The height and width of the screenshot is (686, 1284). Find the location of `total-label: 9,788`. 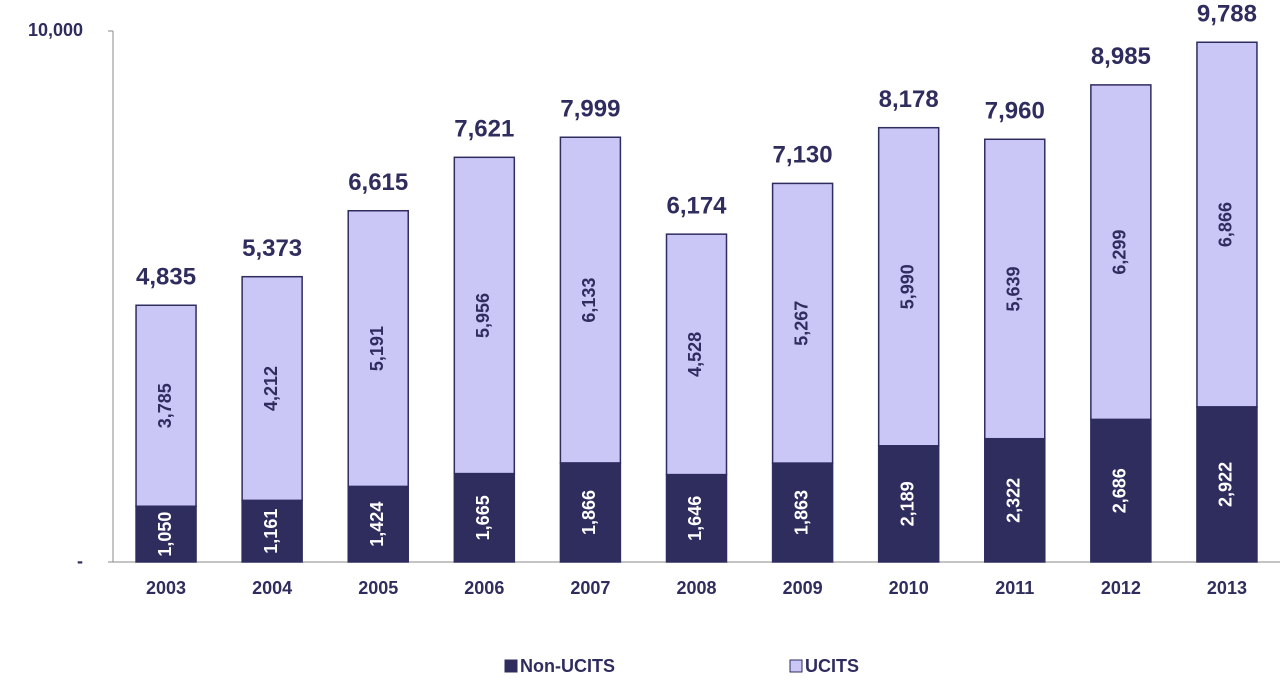

total-label: 9,788 is located at coordinates (1227, 14).